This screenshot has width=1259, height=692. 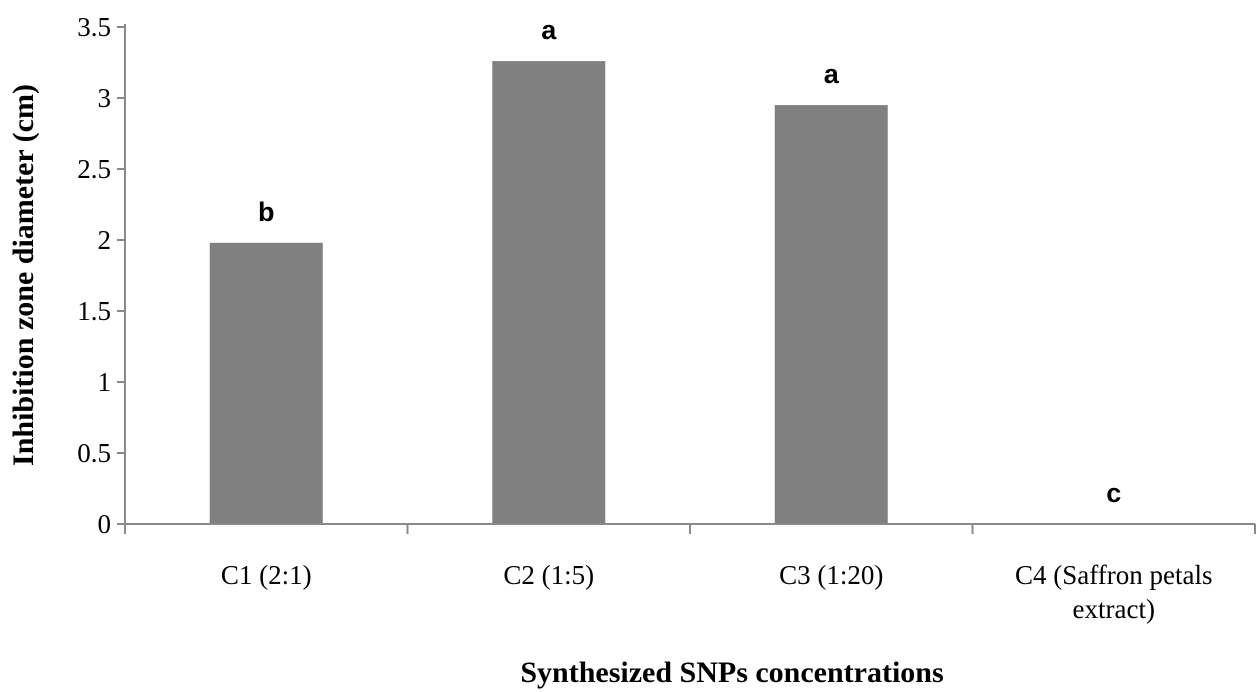 I want to click on x-tick-label: C3 (1:20), so click(x=831, y=575).